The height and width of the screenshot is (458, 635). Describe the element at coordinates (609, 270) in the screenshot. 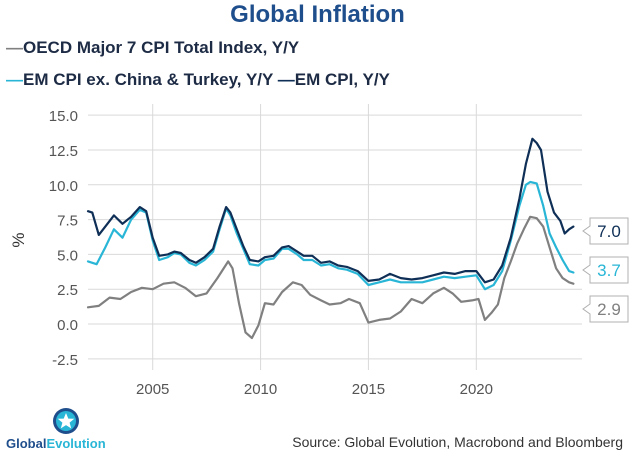

I see `end-label-value: 3.7` at that location.